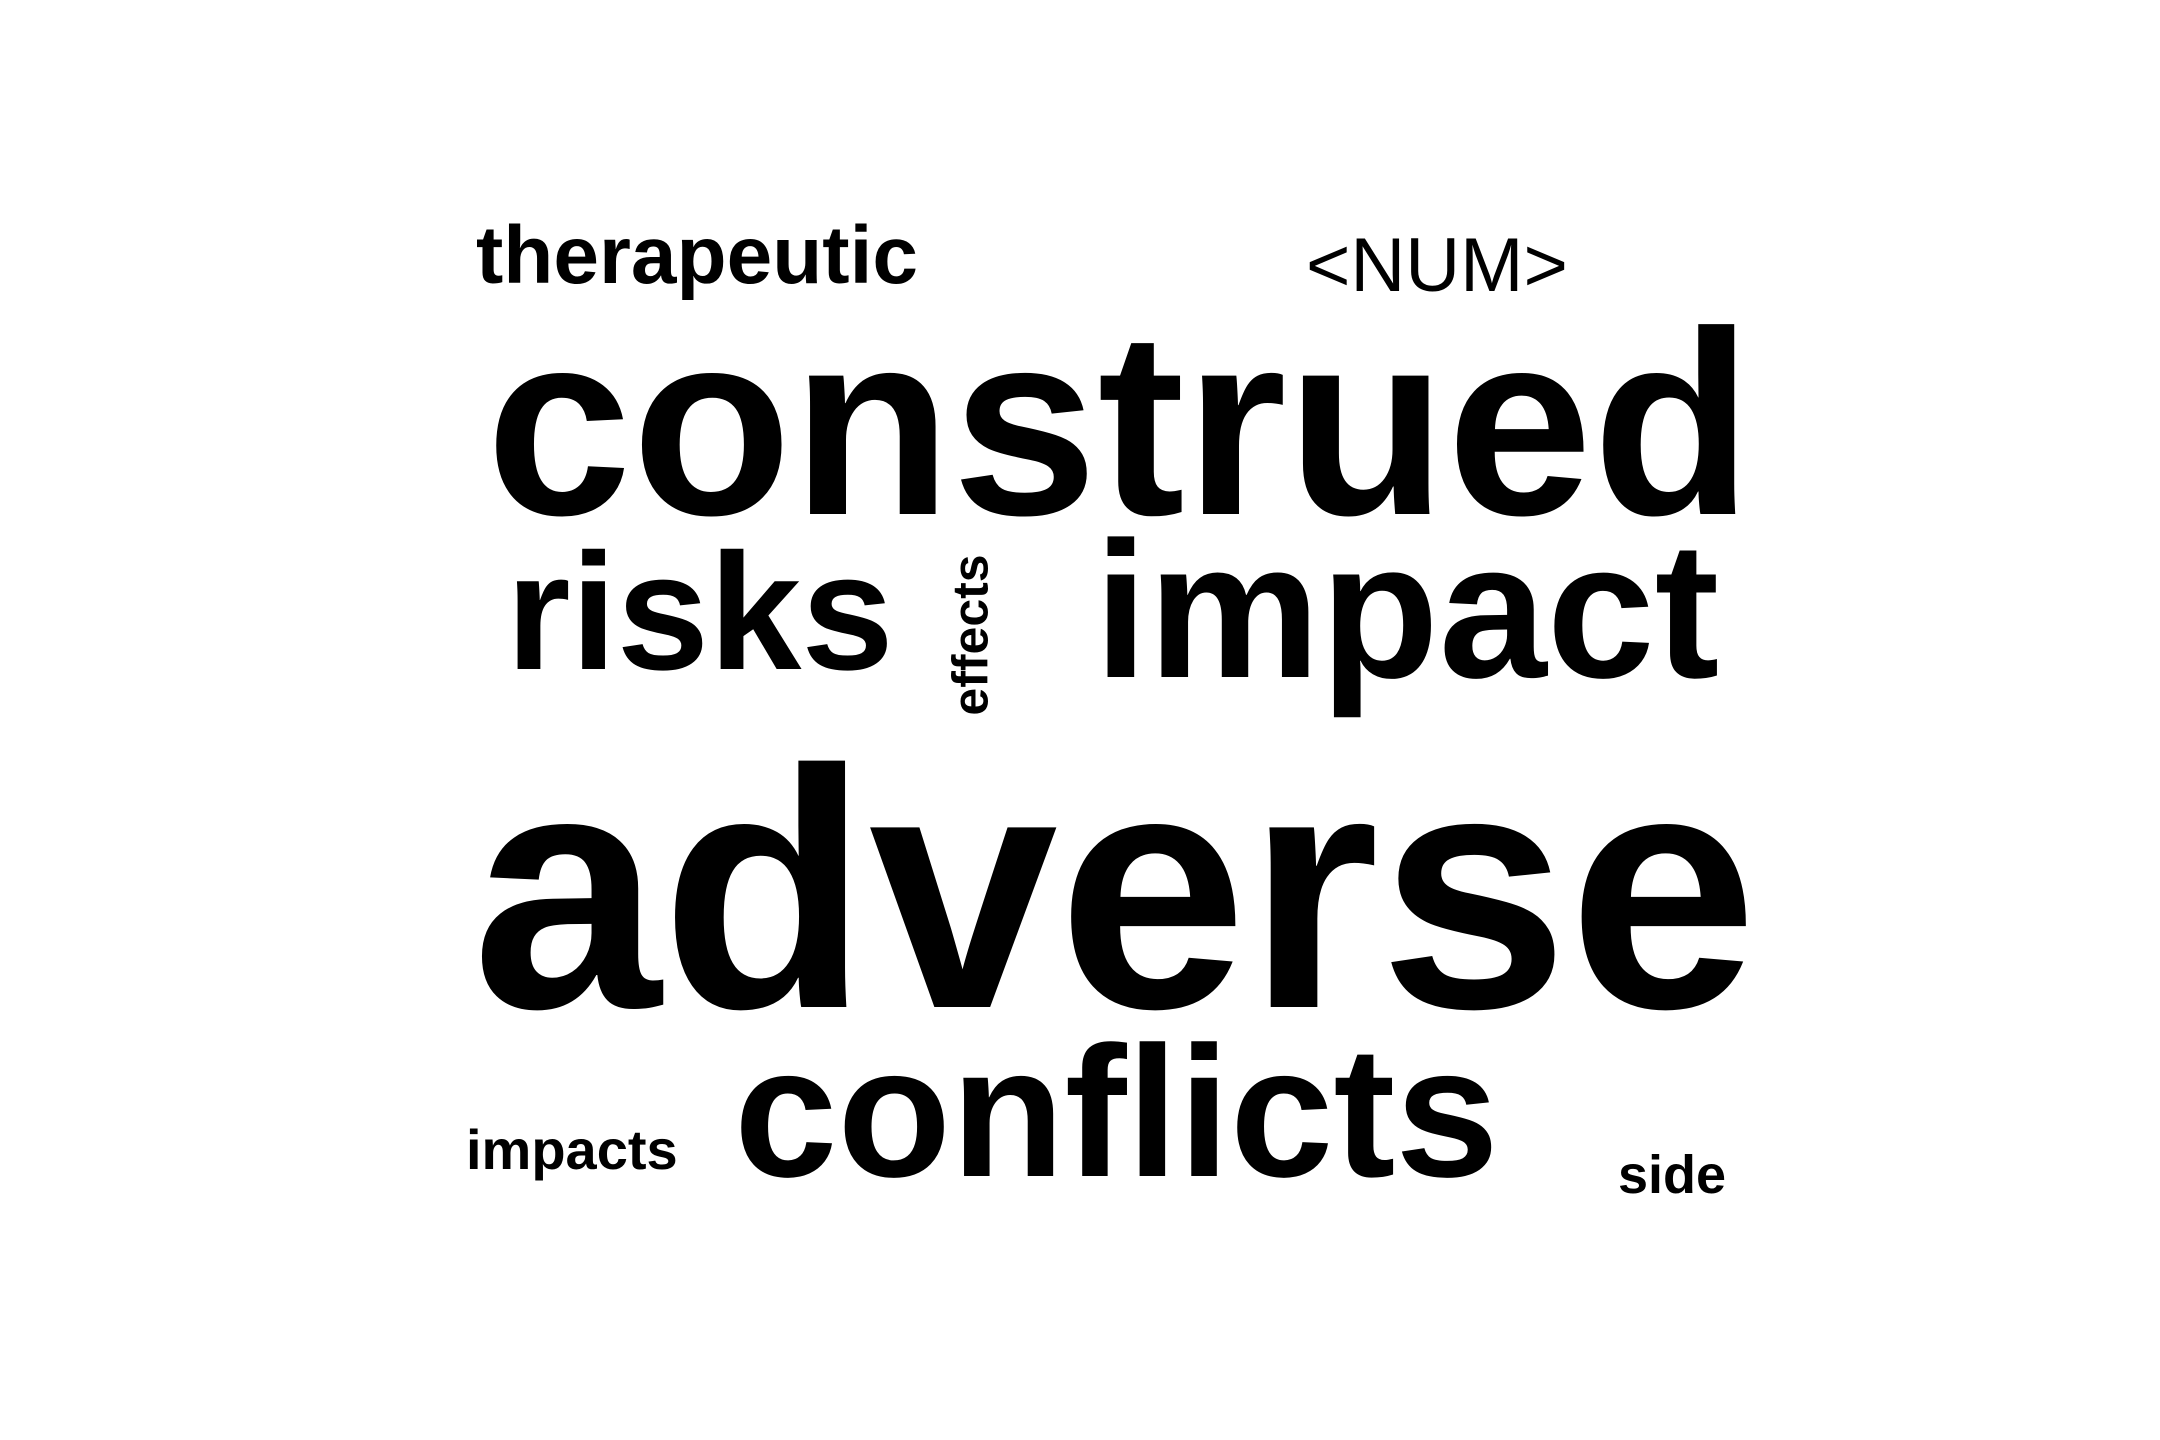 This screenshot has width=2160, height=1440. Describe the element at coordinates (970, 635) in the screenshot. I see `word-effects: effects` at that location.